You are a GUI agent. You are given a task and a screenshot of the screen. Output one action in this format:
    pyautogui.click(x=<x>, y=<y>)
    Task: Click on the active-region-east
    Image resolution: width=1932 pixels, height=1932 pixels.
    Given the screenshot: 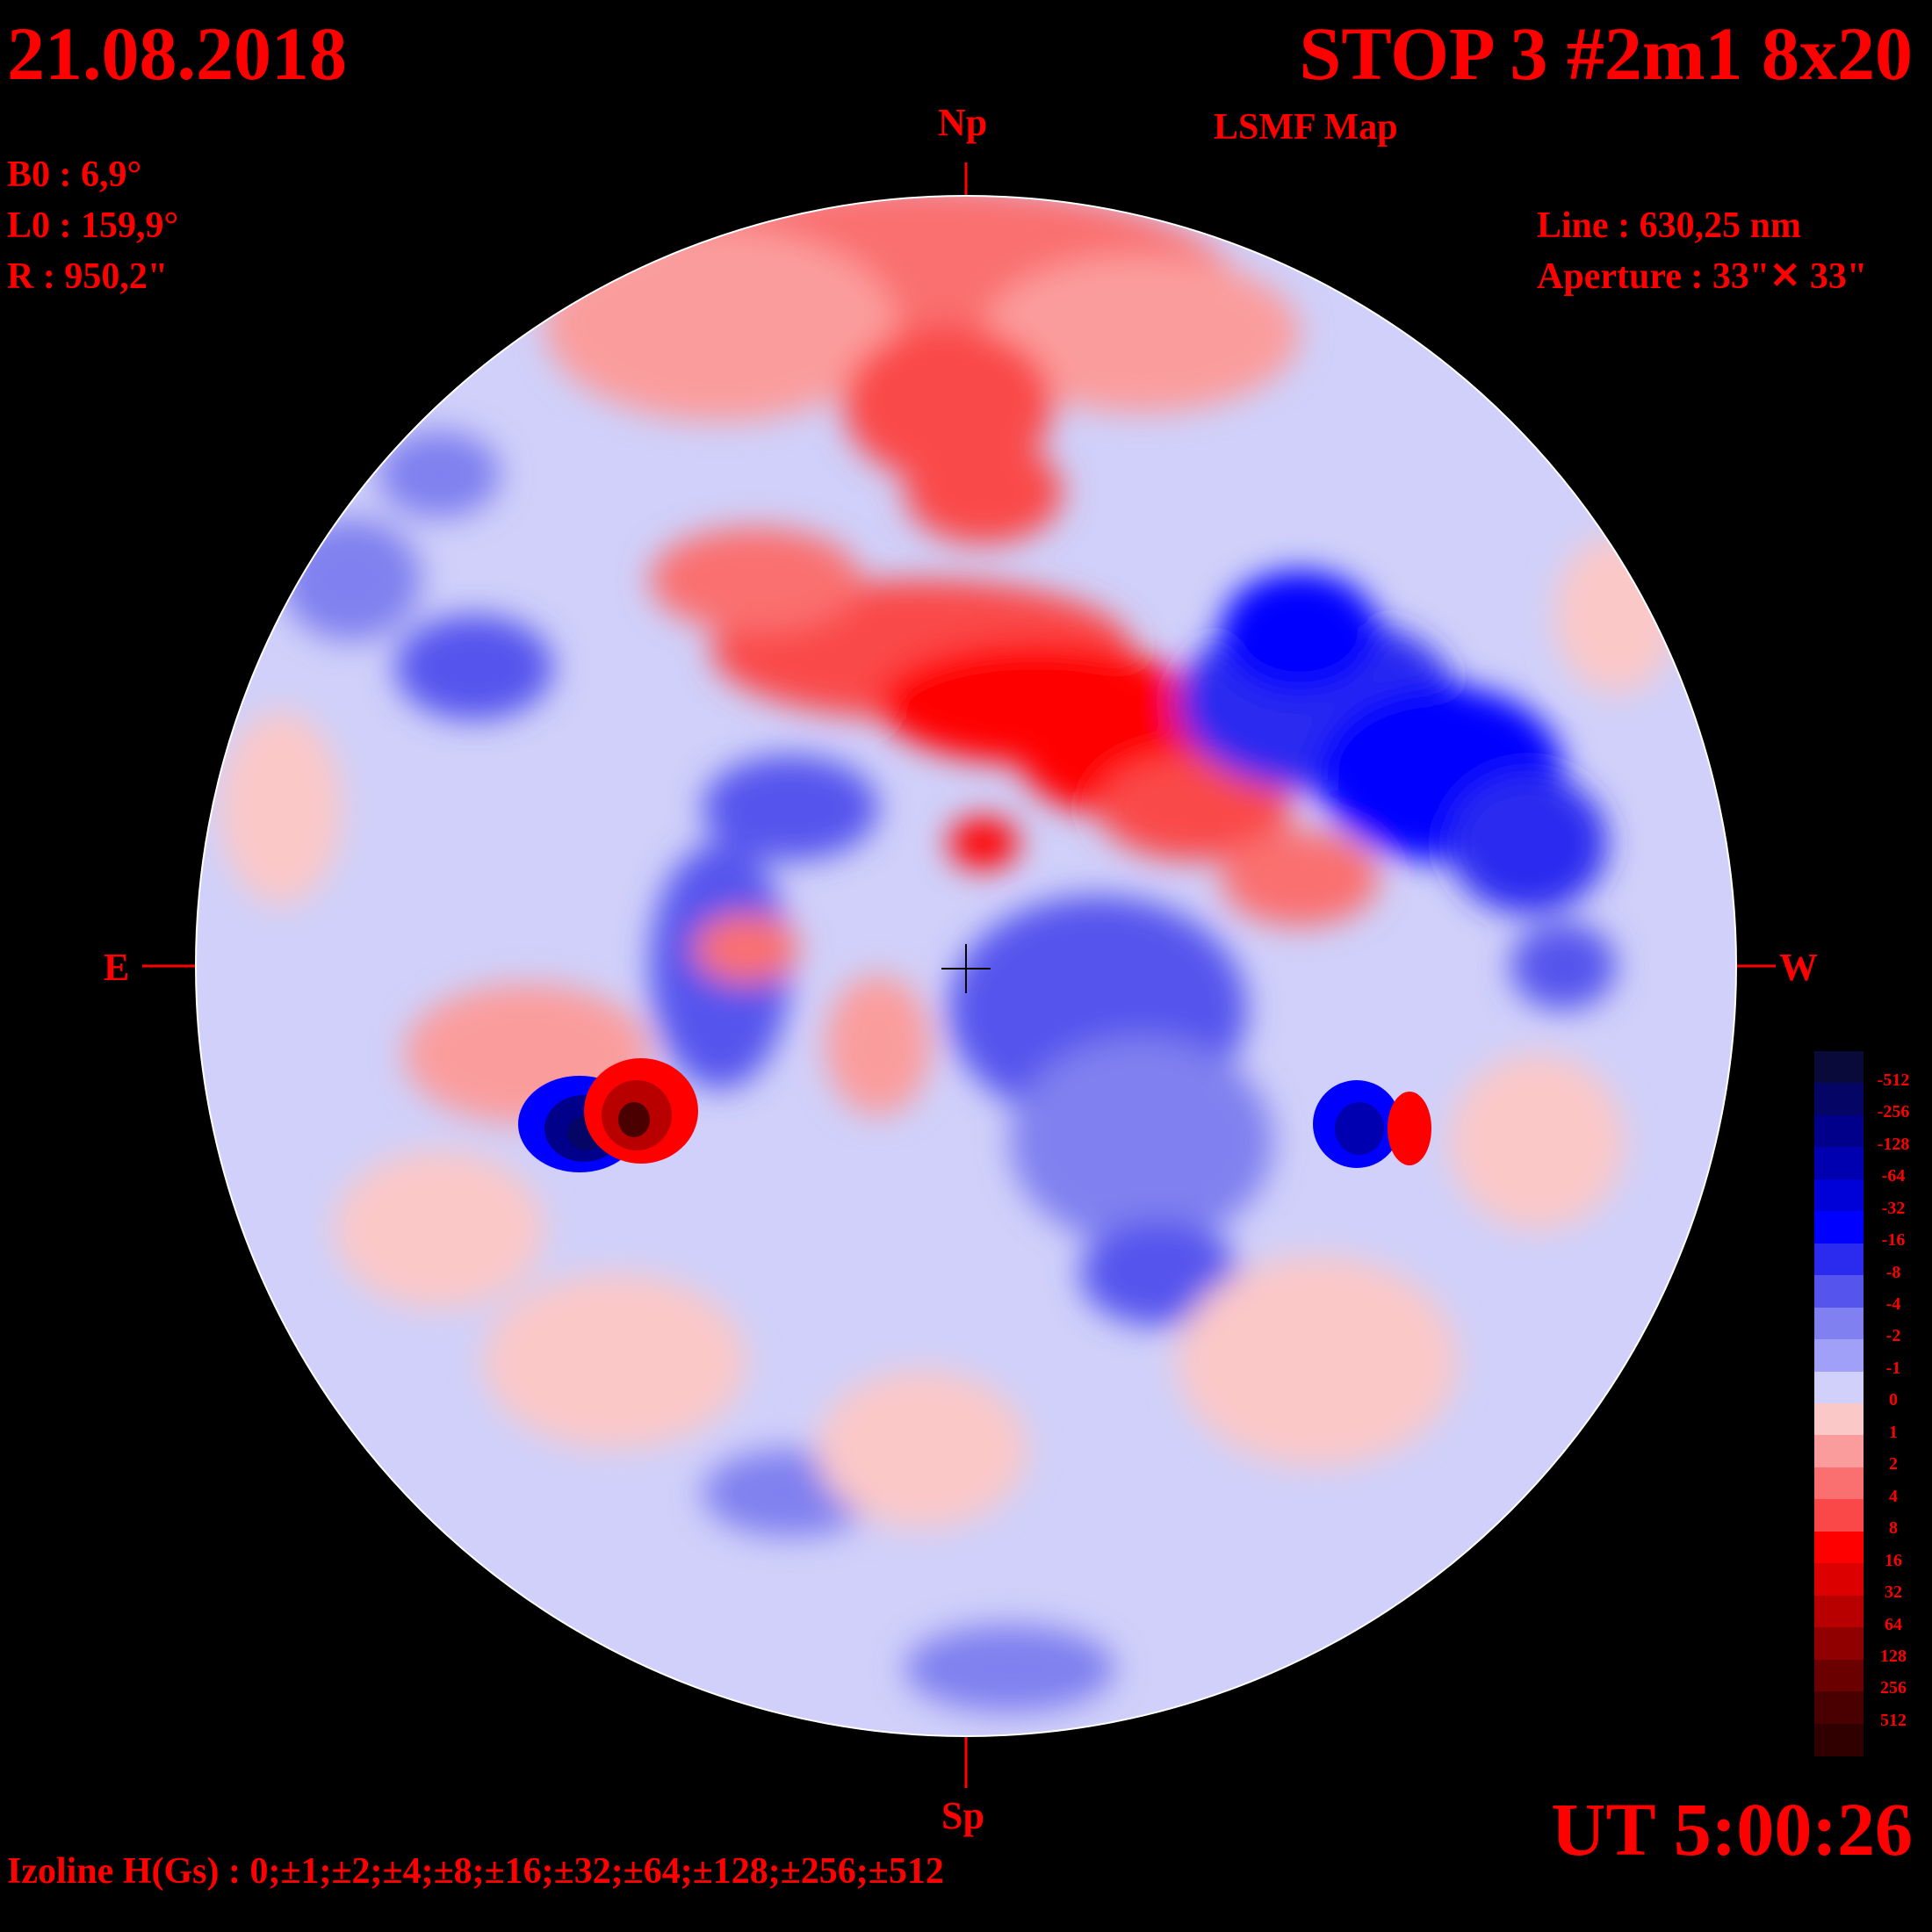 What is the action you would take?
    pyautogui.click(x=608, y=1115)
    